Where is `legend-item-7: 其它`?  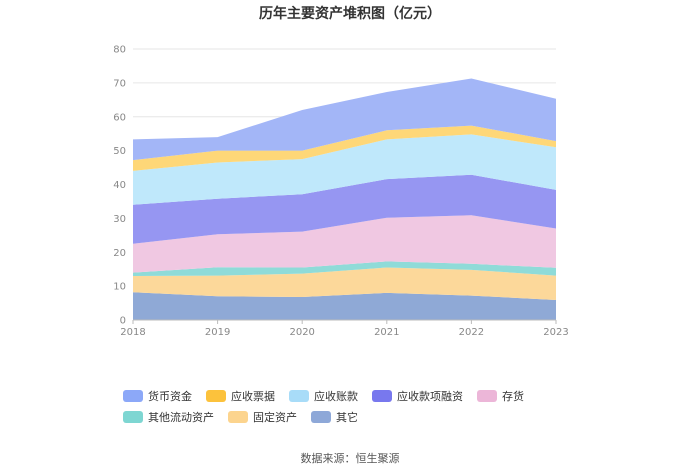
legend-item-7: 其它 is located at coordinates (334, 417).